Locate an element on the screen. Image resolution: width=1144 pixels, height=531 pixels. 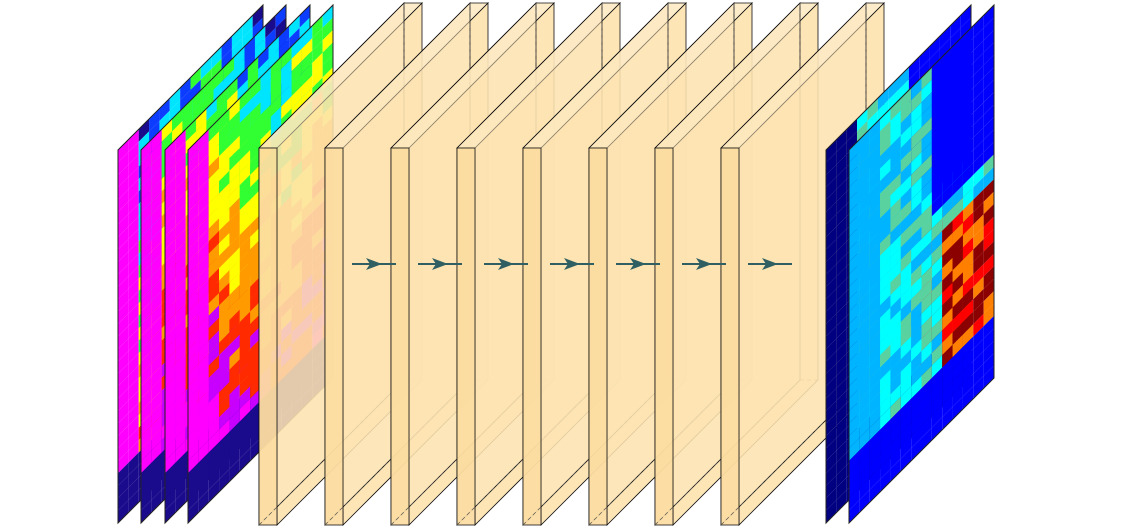
output-feature-maps is located at coordinates (910, 264).